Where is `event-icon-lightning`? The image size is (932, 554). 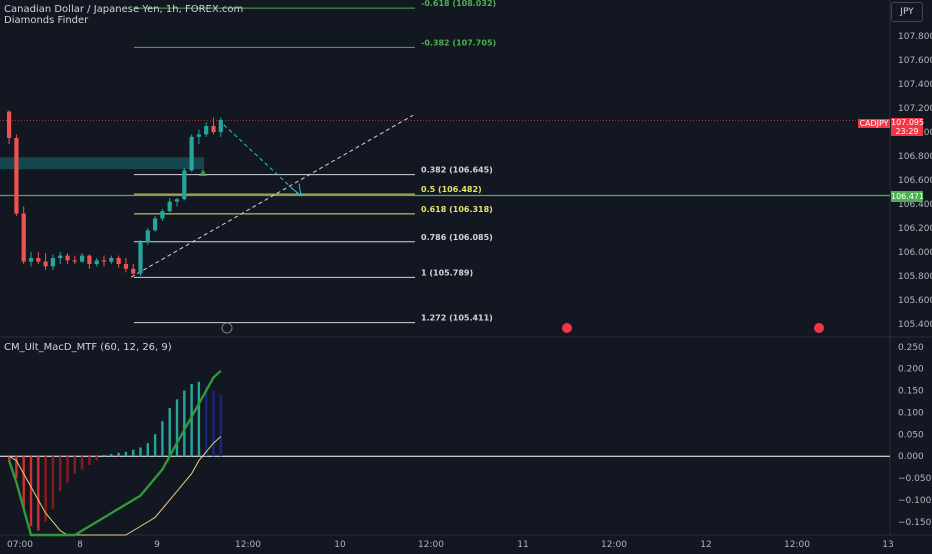 event-icon-lightning is located at coordinates (227, 328).